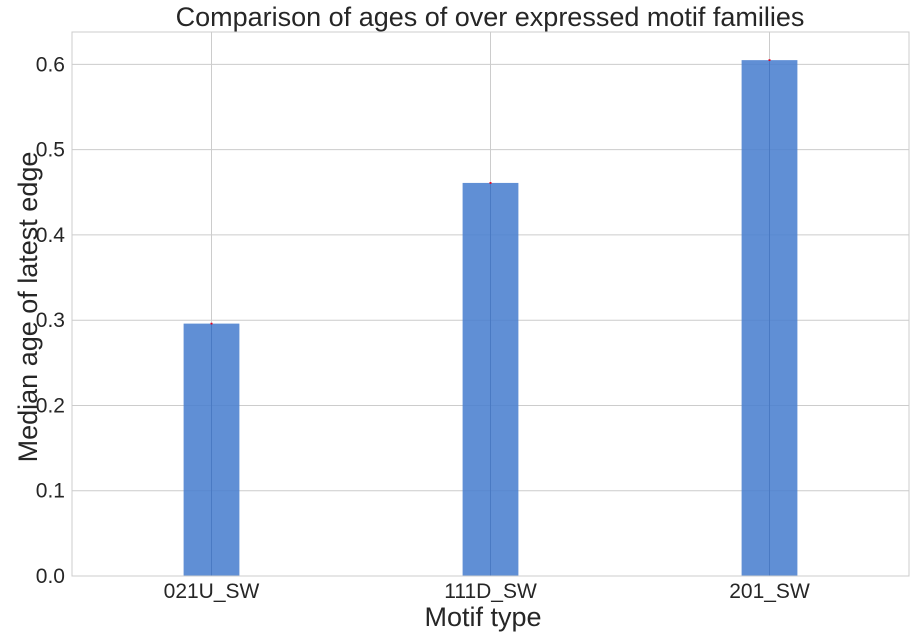  What do you see at coordinates (28, 307) in the screenshot?
I see `y-axis-label: Median age of latest edge` at bounding box center [28, 307].